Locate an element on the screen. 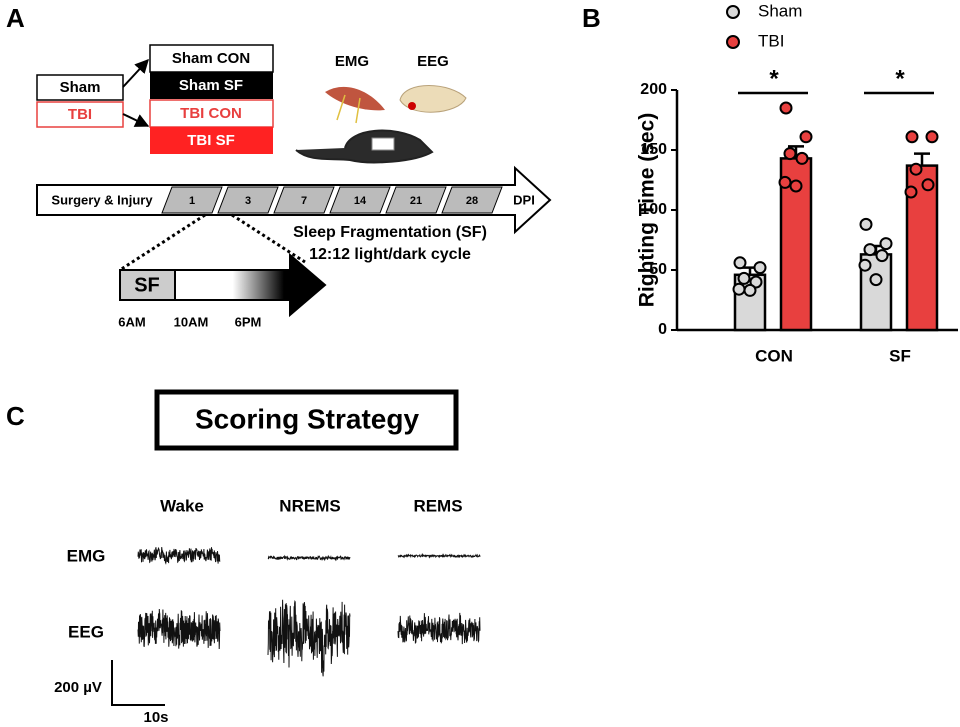 Image resolution: width=960 pixels, height=727 pixels. legend-label: TBI is located at coordinates (771, 40).